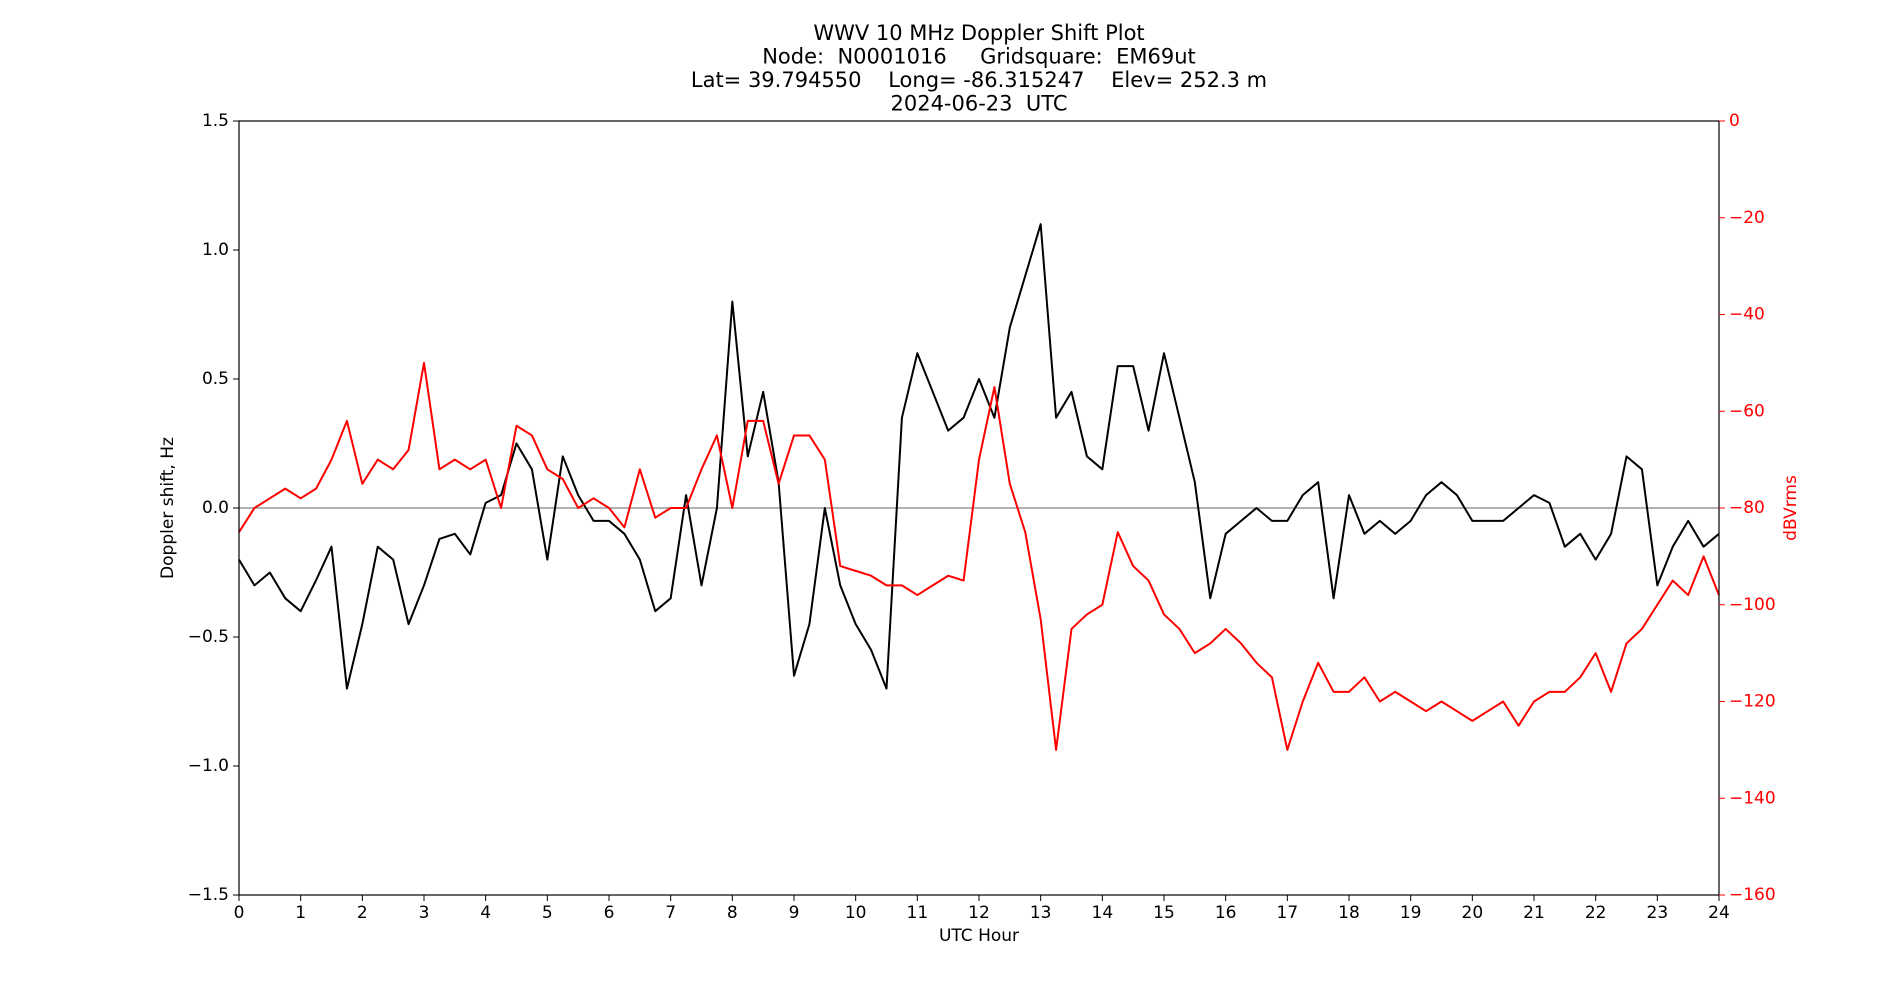 This screenshot has width=1900, height=1000. Describe the element at coordinates (1596, 913) in the screenshot. I see `x-tick-label: 22` at that location.